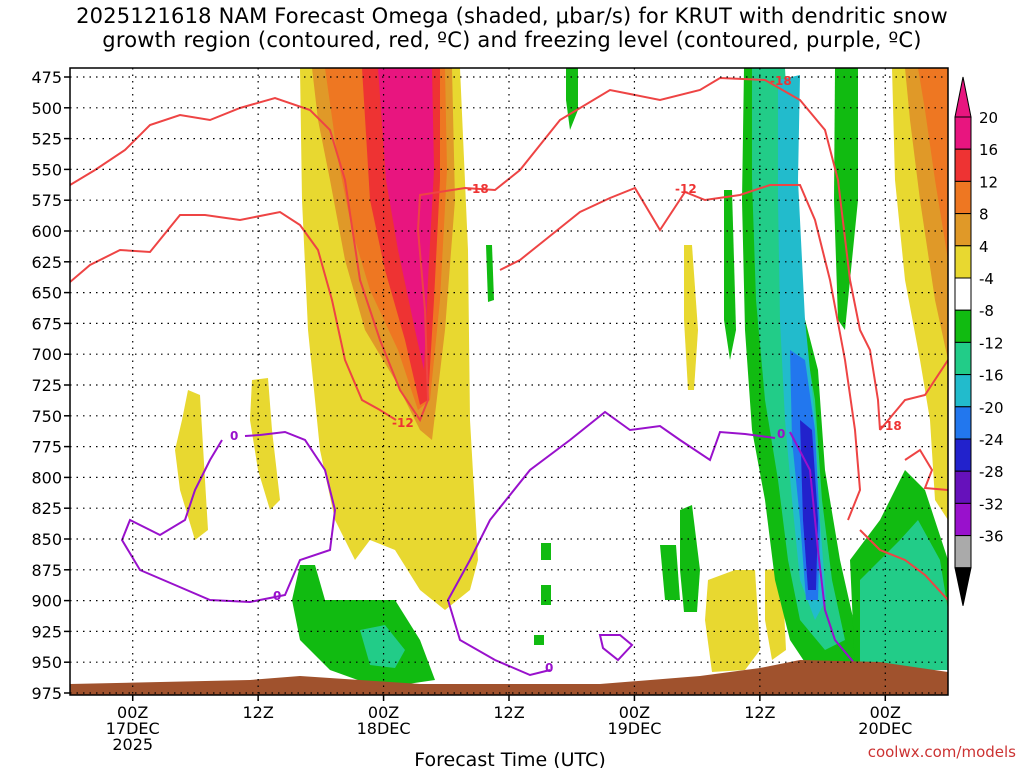 Image resolution: width=1024 pixels, height=768 pixels. What do you see at coordinates (991, 343) in the screenshot?
I see `colorbar-label-7: -12` at bounding box center [991, 343].